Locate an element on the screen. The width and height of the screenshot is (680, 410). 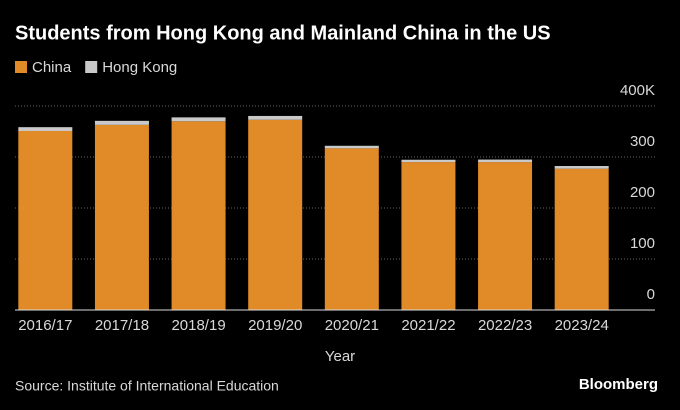
legend-label: Hong Kong is located at coordinates (139, 67).